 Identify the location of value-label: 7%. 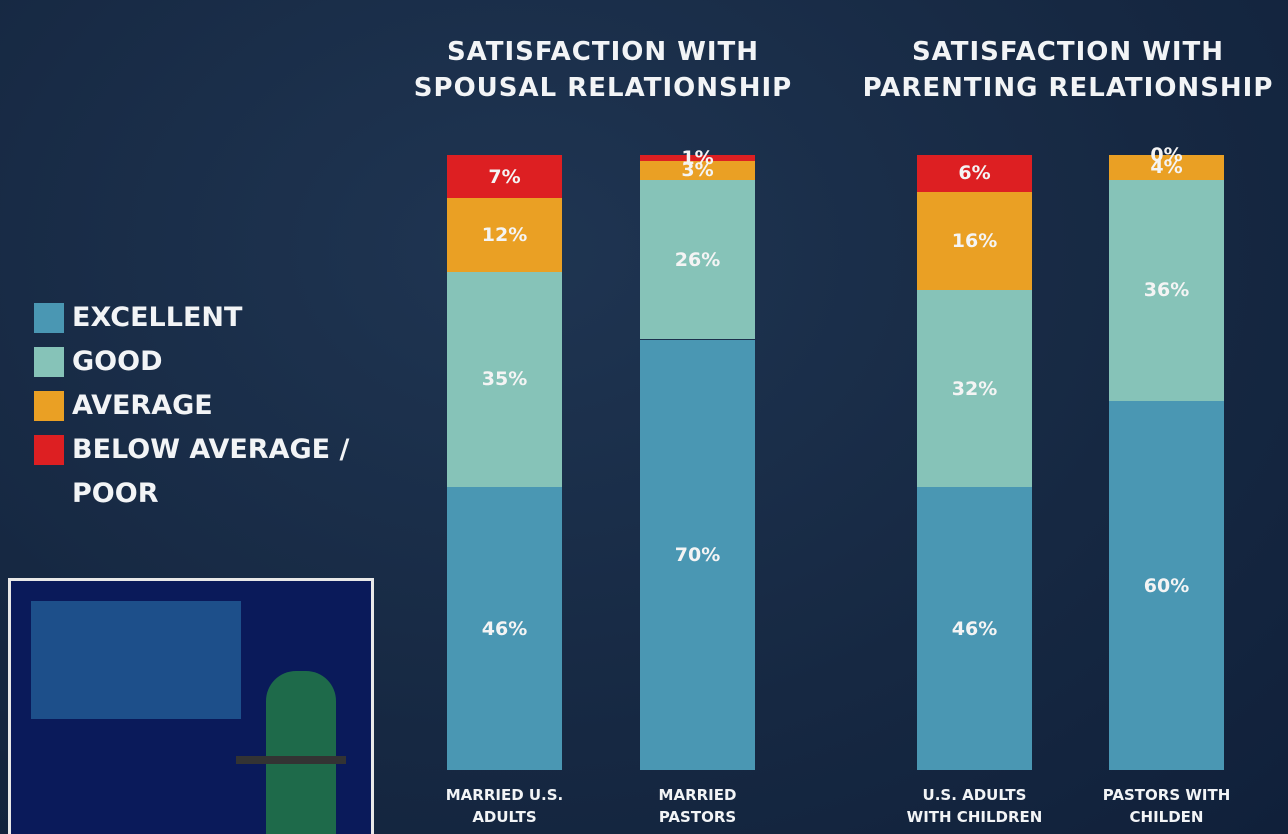
(504, 176).